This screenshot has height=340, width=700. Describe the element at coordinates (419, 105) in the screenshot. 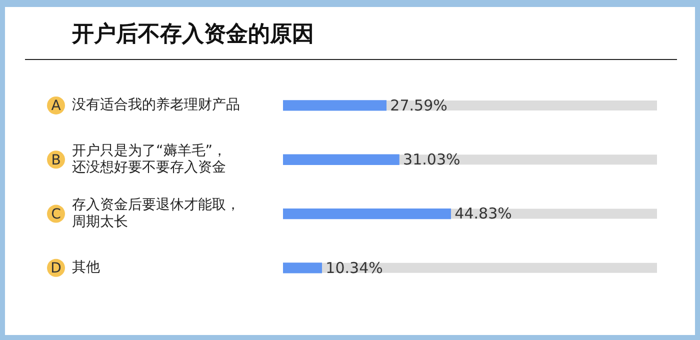

I see `data-label: 27.59%` at that location.